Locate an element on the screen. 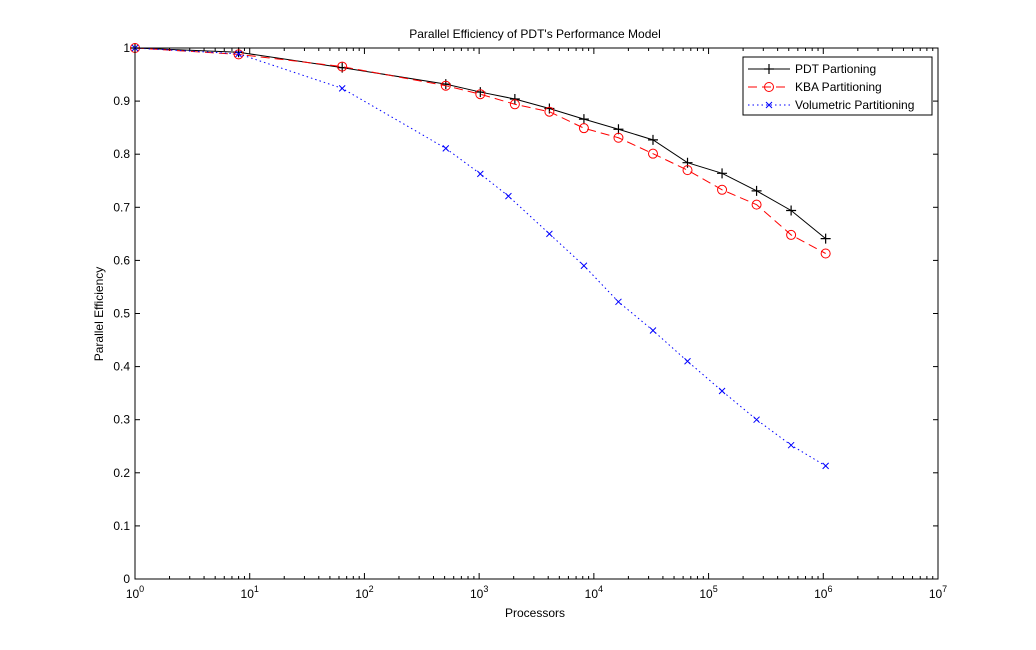 The image size is (1036, 650). y-tick-label: 0.7 is located at coordinates (121, 207).